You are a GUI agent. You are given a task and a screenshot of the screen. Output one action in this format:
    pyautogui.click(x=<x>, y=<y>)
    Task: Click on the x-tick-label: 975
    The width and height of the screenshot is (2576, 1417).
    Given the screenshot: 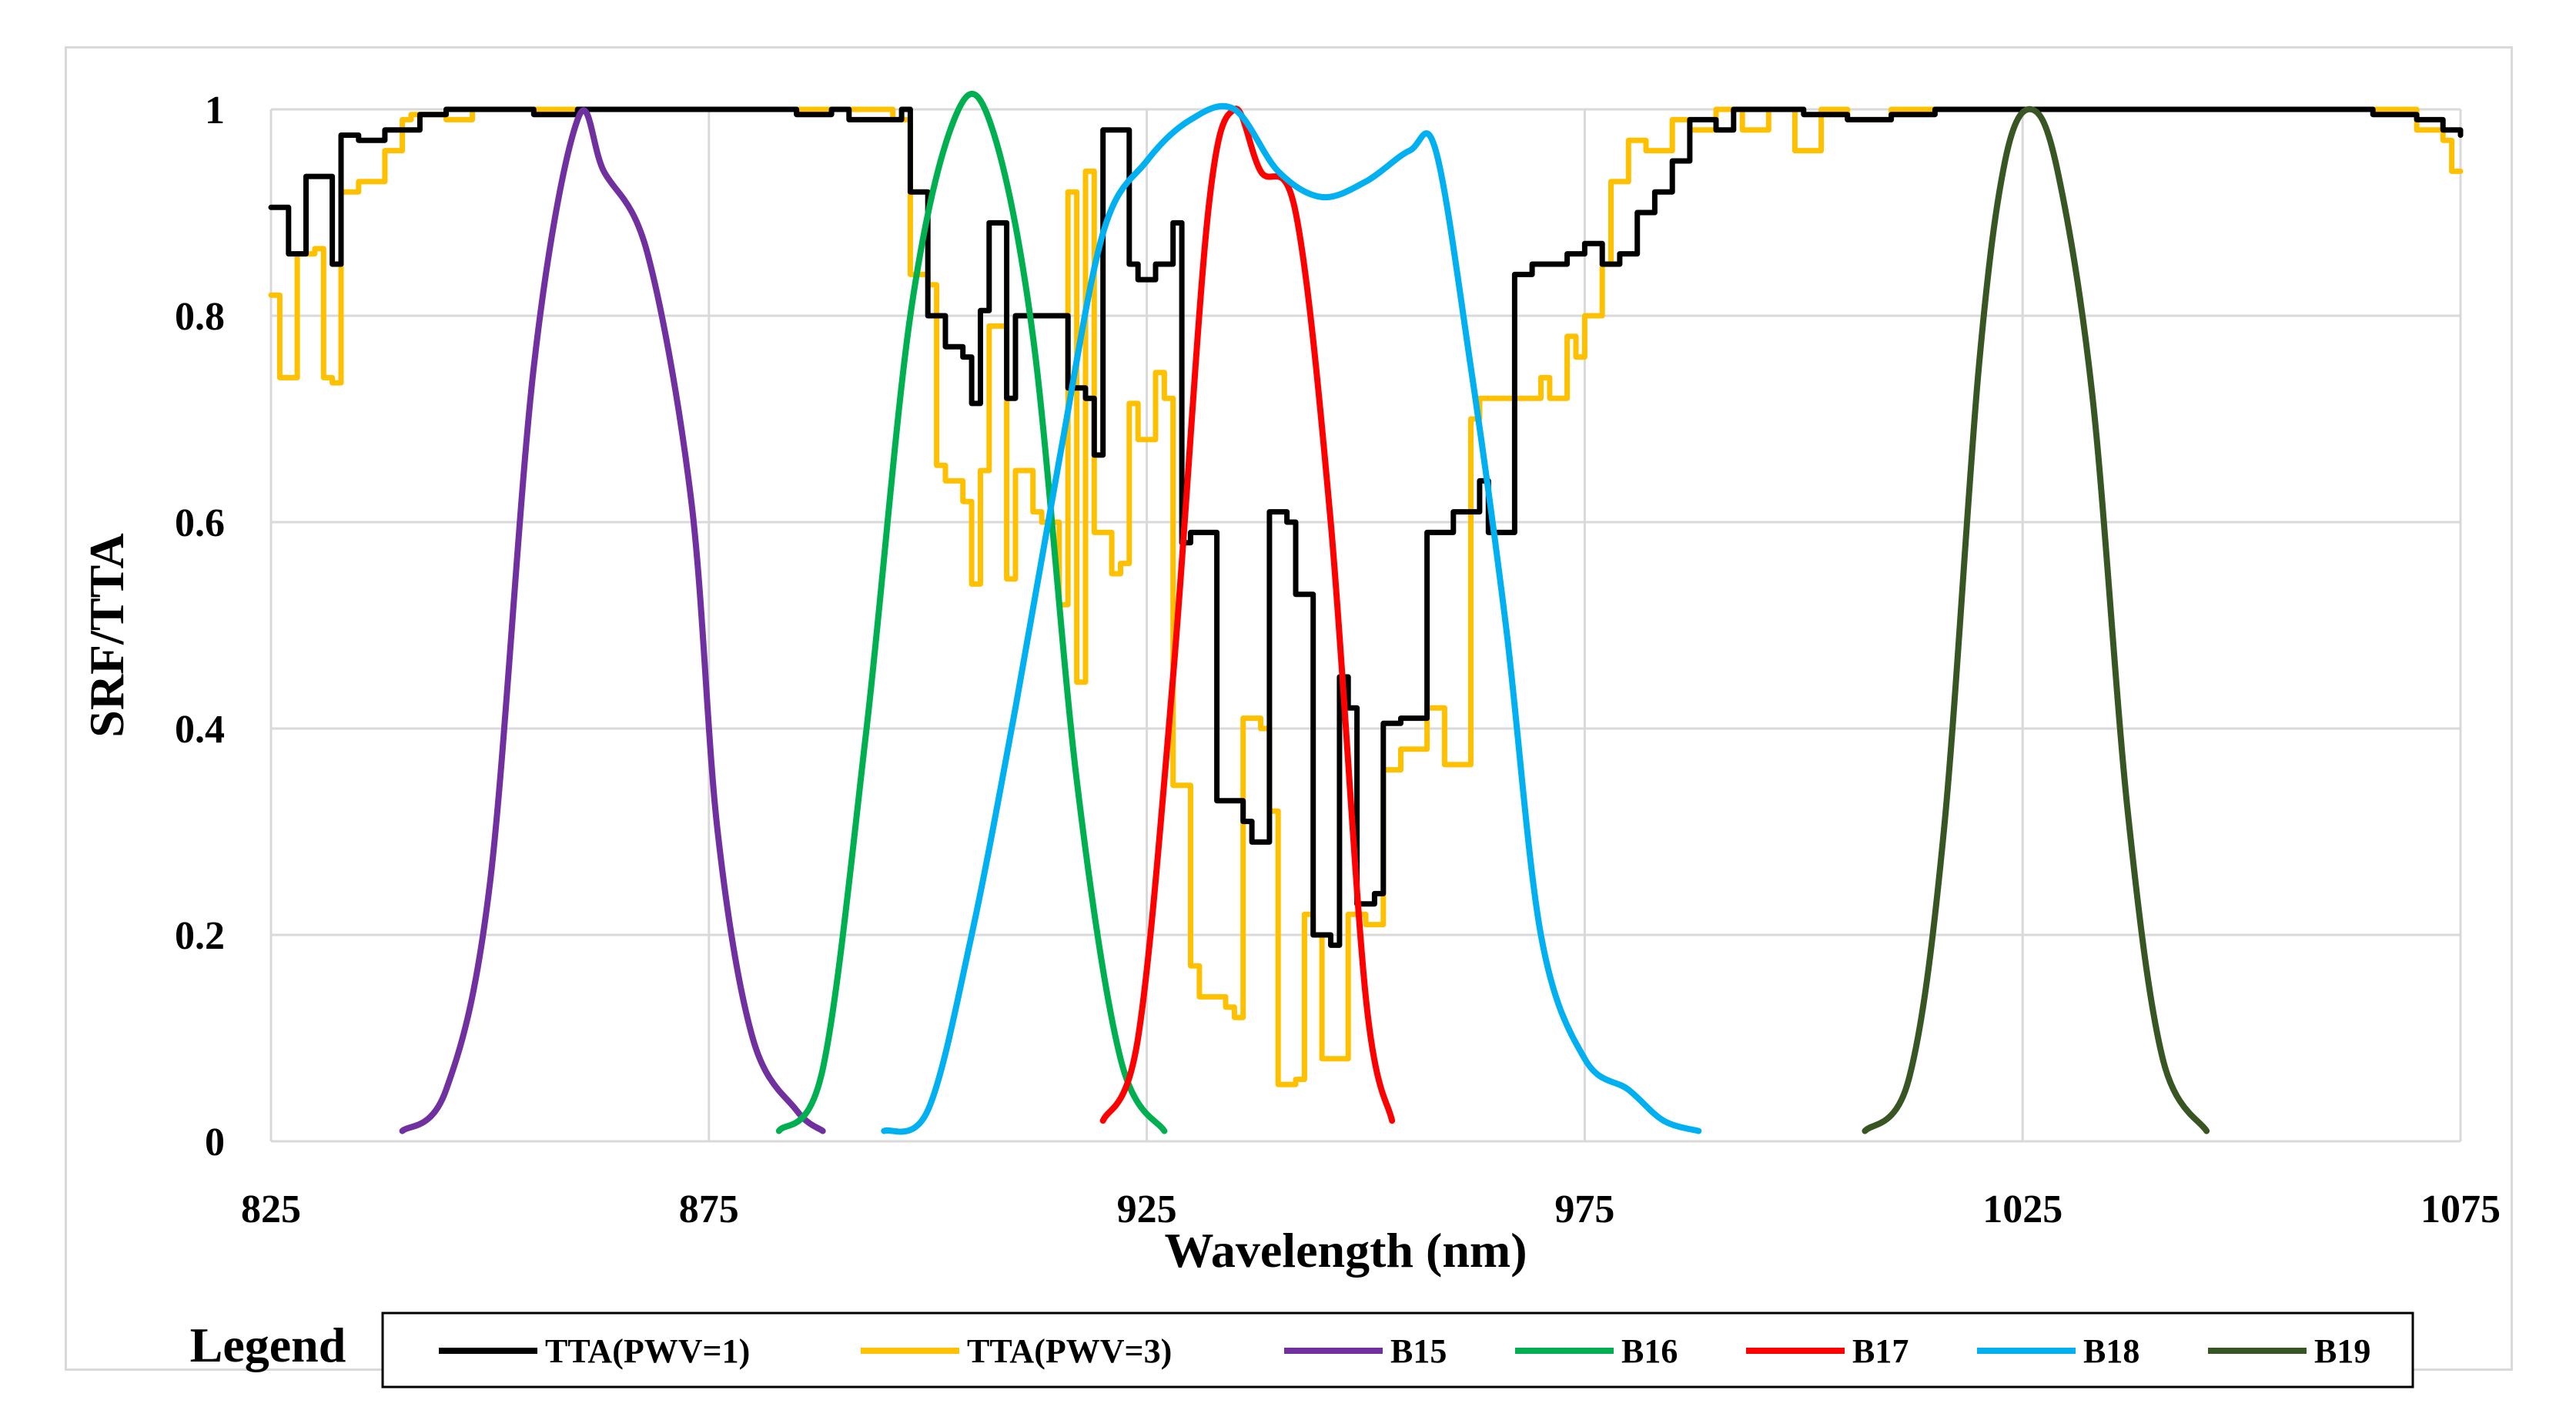 What is the action you would take?
    pyautogui.click(x=1584, y=1209)
    